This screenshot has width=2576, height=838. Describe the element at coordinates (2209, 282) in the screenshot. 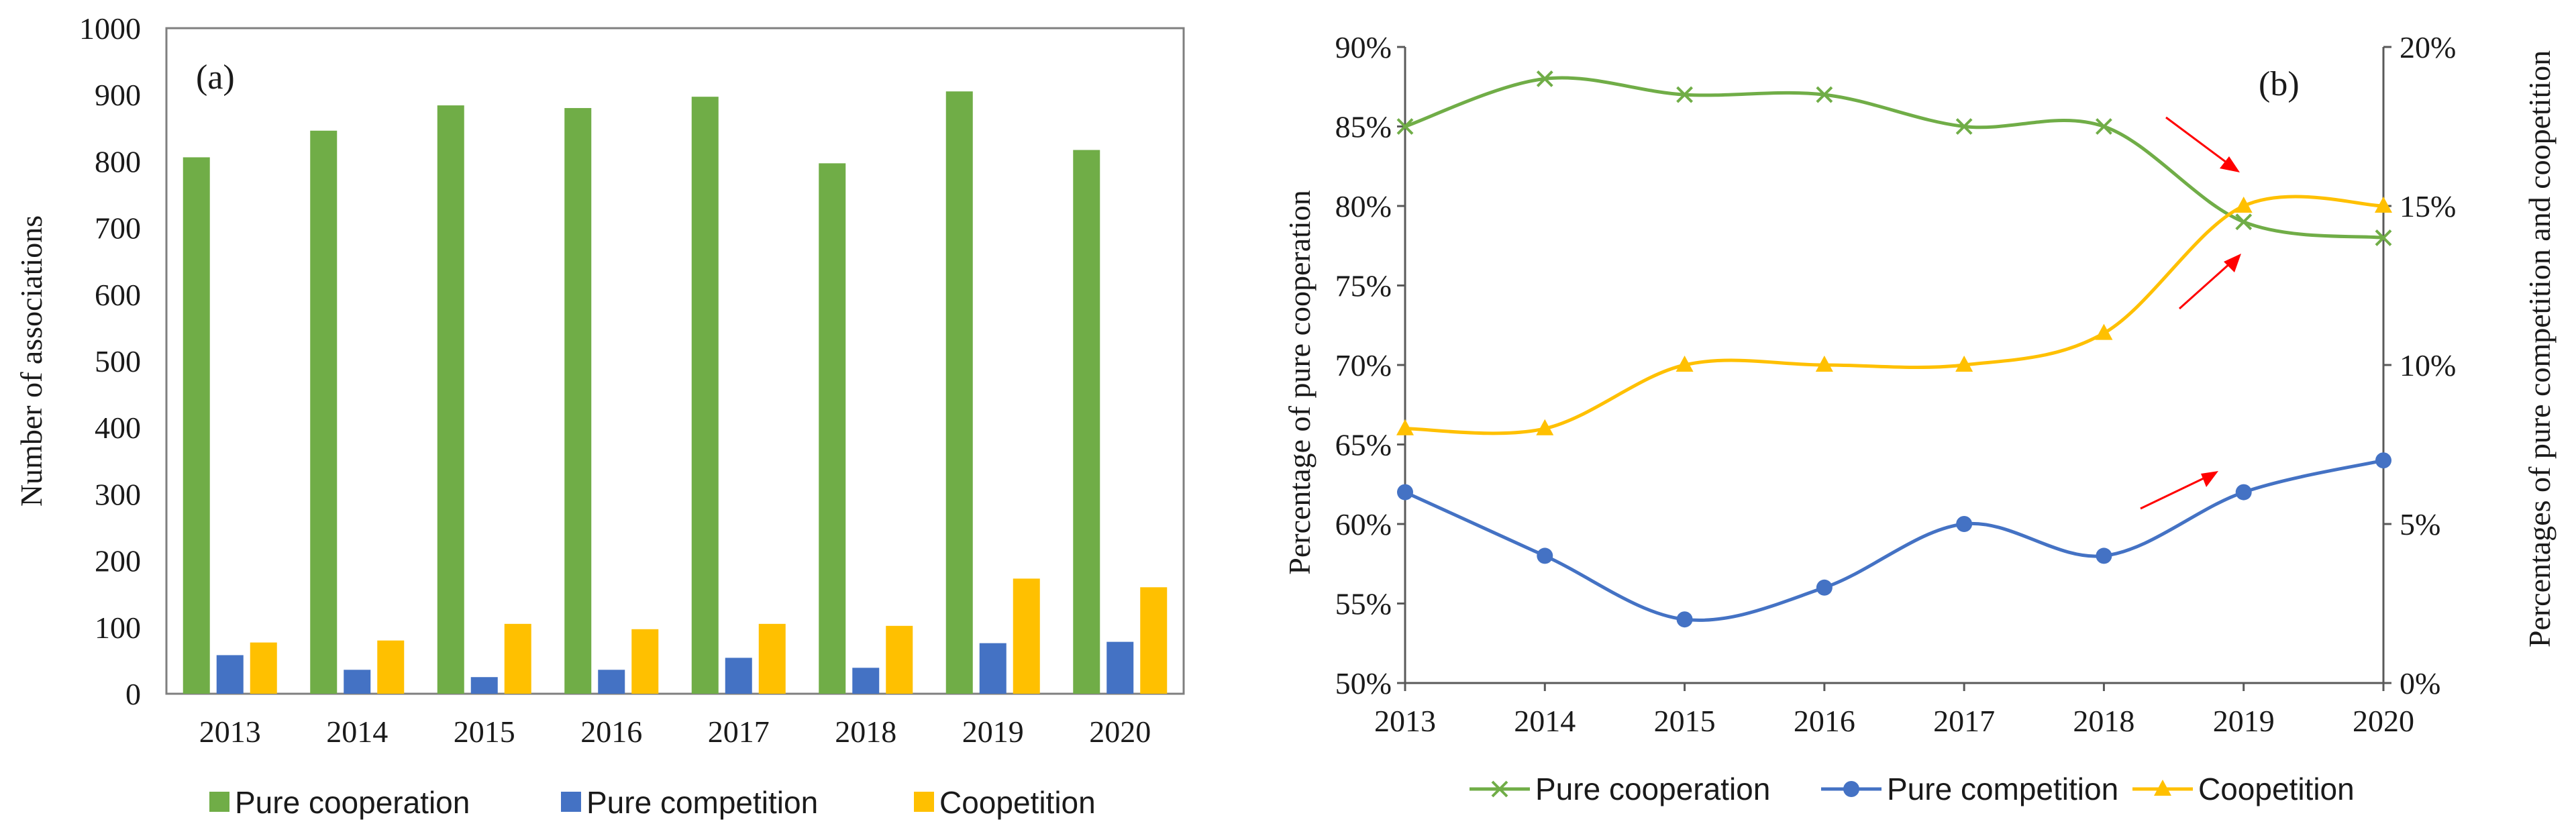

I see `annotation-arrow-coopetition` at that location.